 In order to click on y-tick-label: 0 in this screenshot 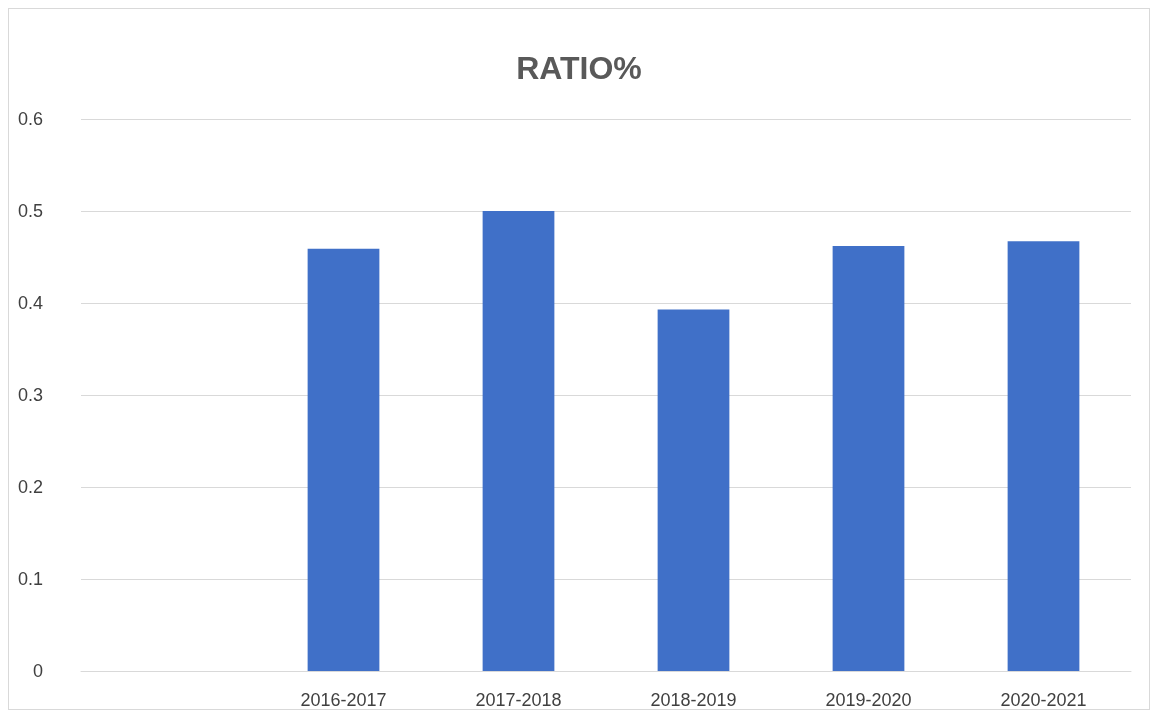, I will do `click(37, 671)`.